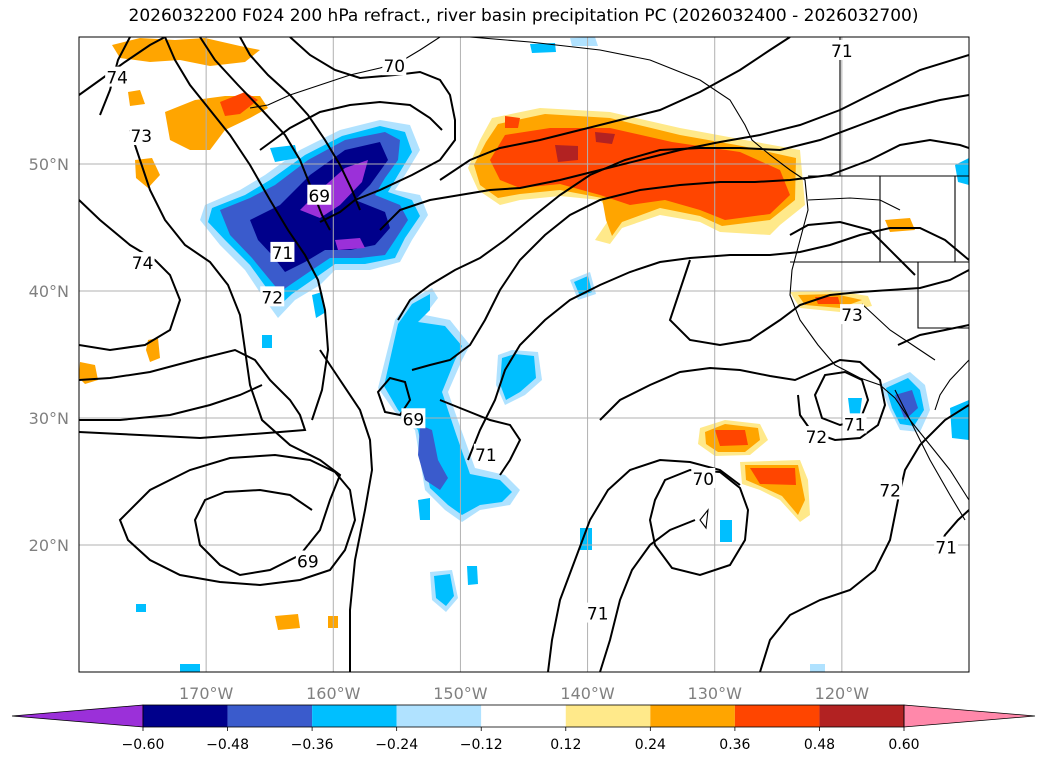 The height and width of the screenshot is (765, 1047). Describe the element at coordinates (842, 693) in the screenshot. I see `lon-label: 120°W` at that location.